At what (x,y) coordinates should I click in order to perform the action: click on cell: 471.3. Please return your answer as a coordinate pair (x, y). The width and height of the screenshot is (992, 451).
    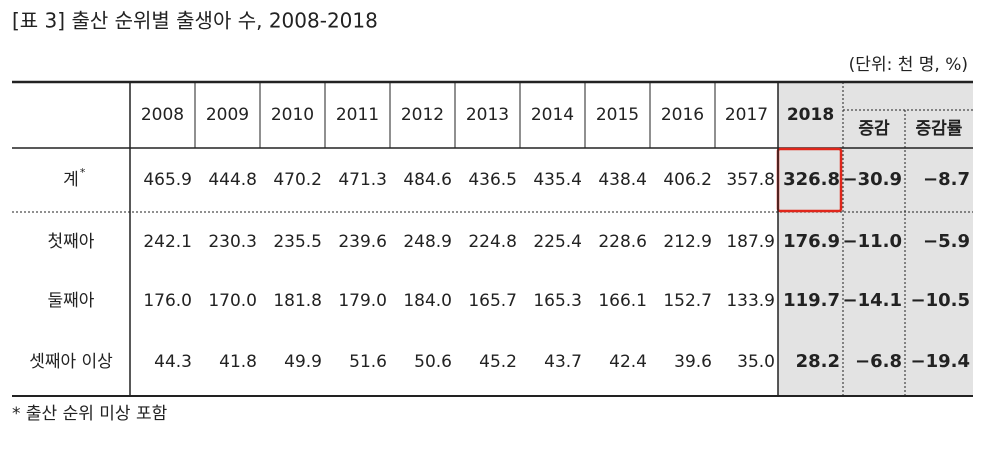
    Looking at the image, I should click on (362, 180).